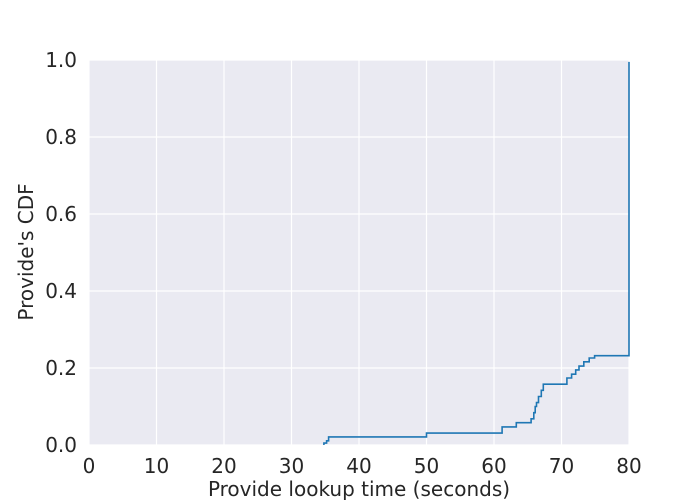  What do you see at coordinates (358, 466) in the screenshot?
I see `x-tick-label: 40` at bounding box center [358, 466].